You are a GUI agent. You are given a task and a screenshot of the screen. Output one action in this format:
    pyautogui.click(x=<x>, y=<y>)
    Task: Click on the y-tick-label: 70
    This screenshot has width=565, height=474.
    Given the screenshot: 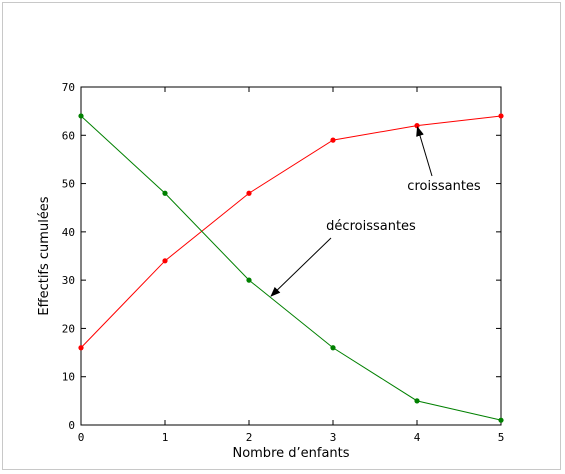 What is the action you would take?
    pyautogui.click(x=68, y=87)
    